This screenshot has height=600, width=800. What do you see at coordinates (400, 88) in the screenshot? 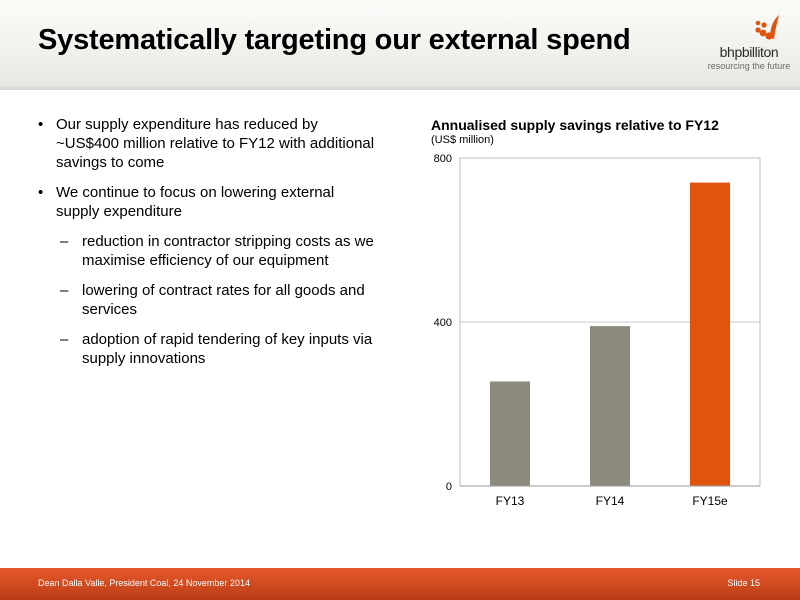
I see `header-divider` at bounding box center [400, 88].